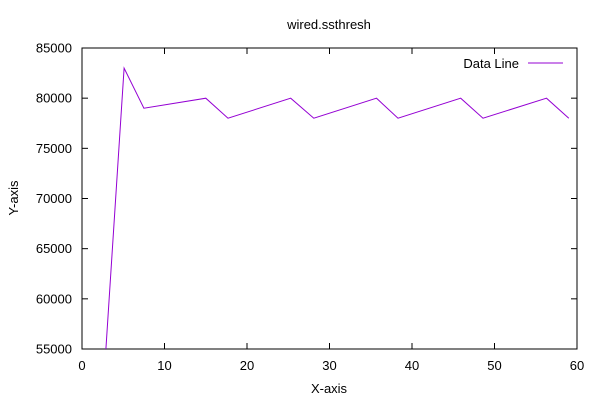  I want to click on y-tick-label: 65000, so click(54, 248).